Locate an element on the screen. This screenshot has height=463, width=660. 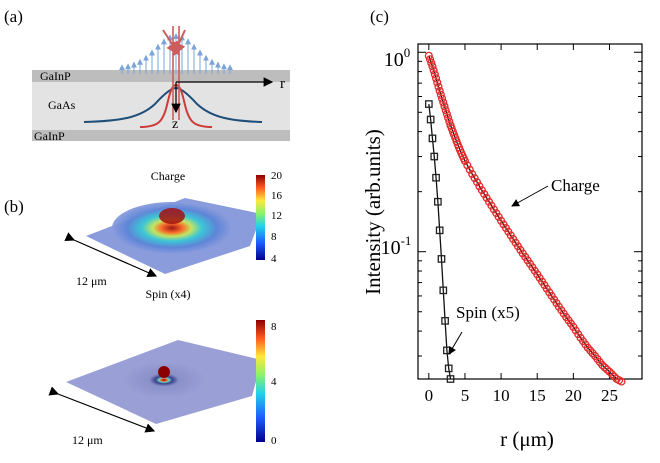
charge-colorbar-tick: 8 is located at coordinates (274, 237).